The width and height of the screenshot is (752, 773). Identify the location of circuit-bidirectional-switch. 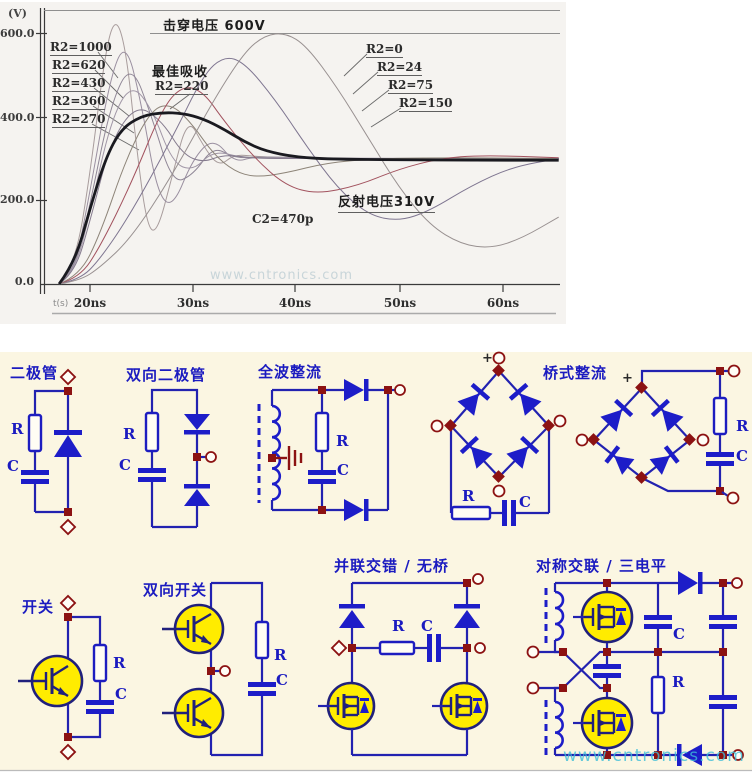
(219, 669).